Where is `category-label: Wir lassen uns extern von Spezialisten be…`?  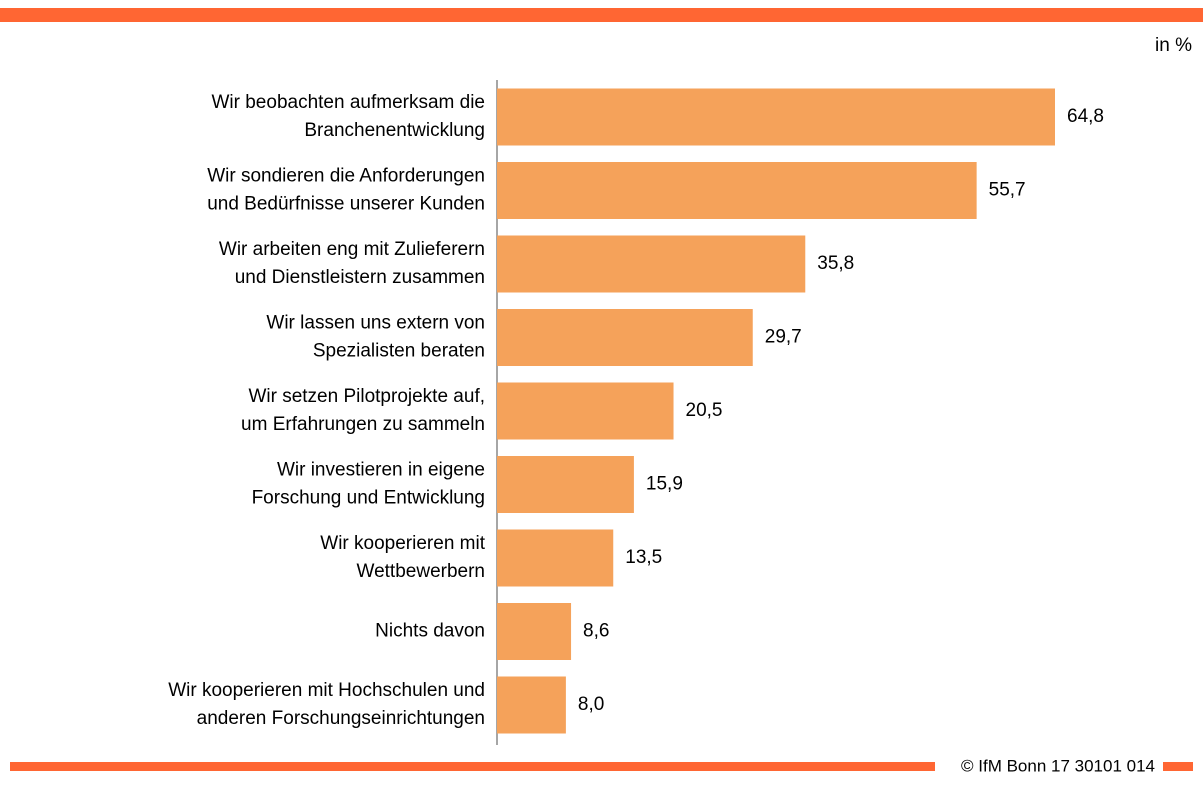 category-label: Wir lassen uns extern von Spezialisten be… is located at coordinates (375, 337).